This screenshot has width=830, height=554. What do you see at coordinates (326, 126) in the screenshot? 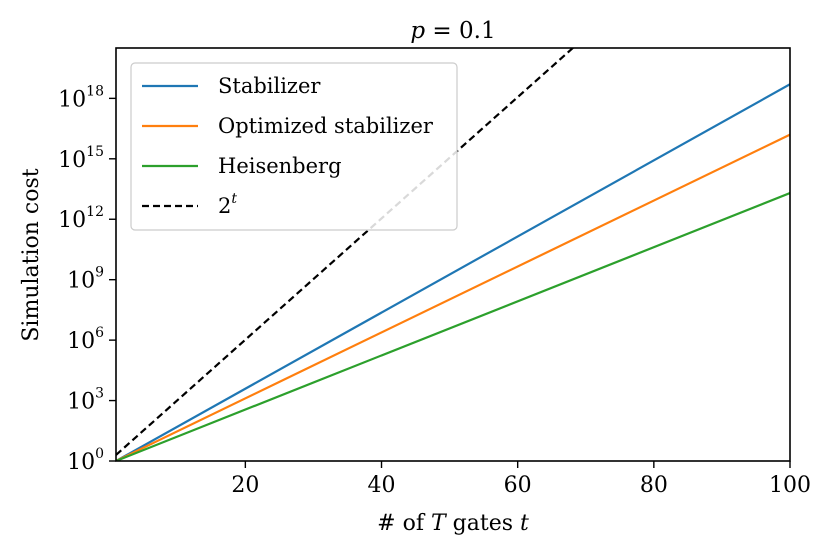
I see `legend-label-2: Optimized stabilizer` at bounding box center [326, 126].